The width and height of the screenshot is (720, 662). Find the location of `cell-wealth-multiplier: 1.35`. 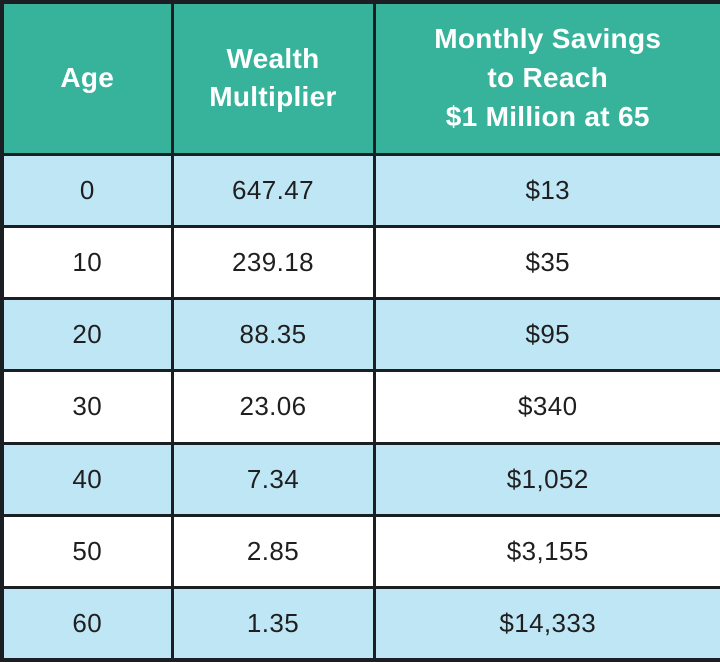

cell-wealth-multiplier: 1.35 is located at coordinates (273, 624).